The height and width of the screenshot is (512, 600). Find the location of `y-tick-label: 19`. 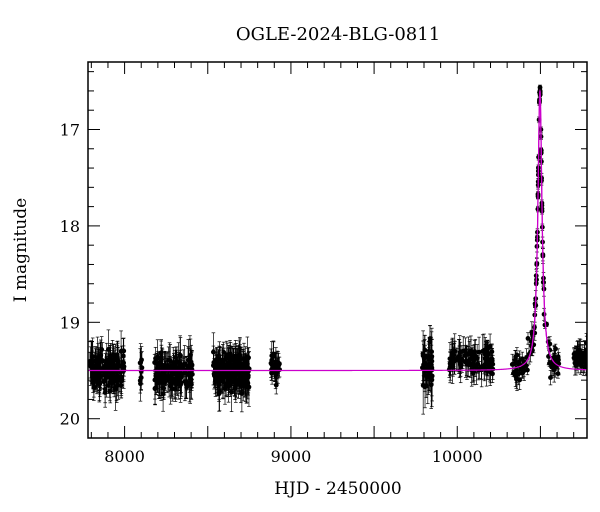

y-tick-label: 19 is located at coordinates (70, 322).